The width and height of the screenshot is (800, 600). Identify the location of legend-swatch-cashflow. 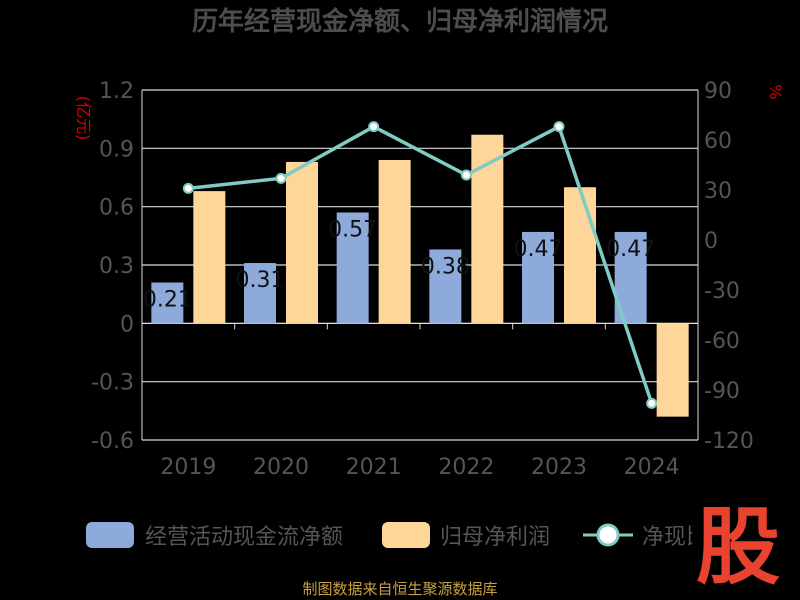
(110, 535).